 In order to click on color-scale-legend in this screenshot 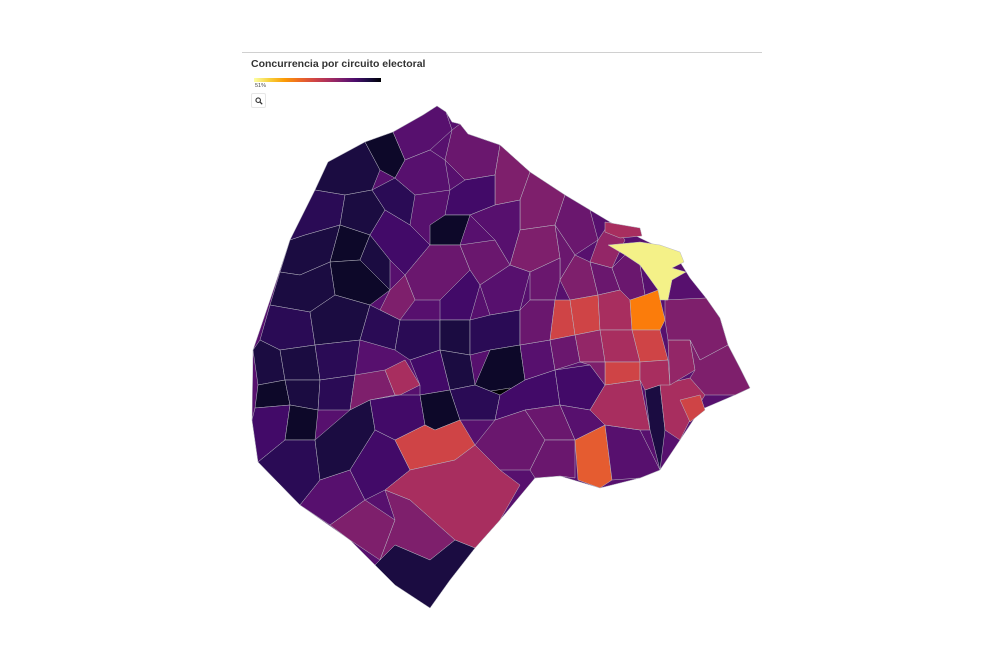, I will do `click(317, 80)`.